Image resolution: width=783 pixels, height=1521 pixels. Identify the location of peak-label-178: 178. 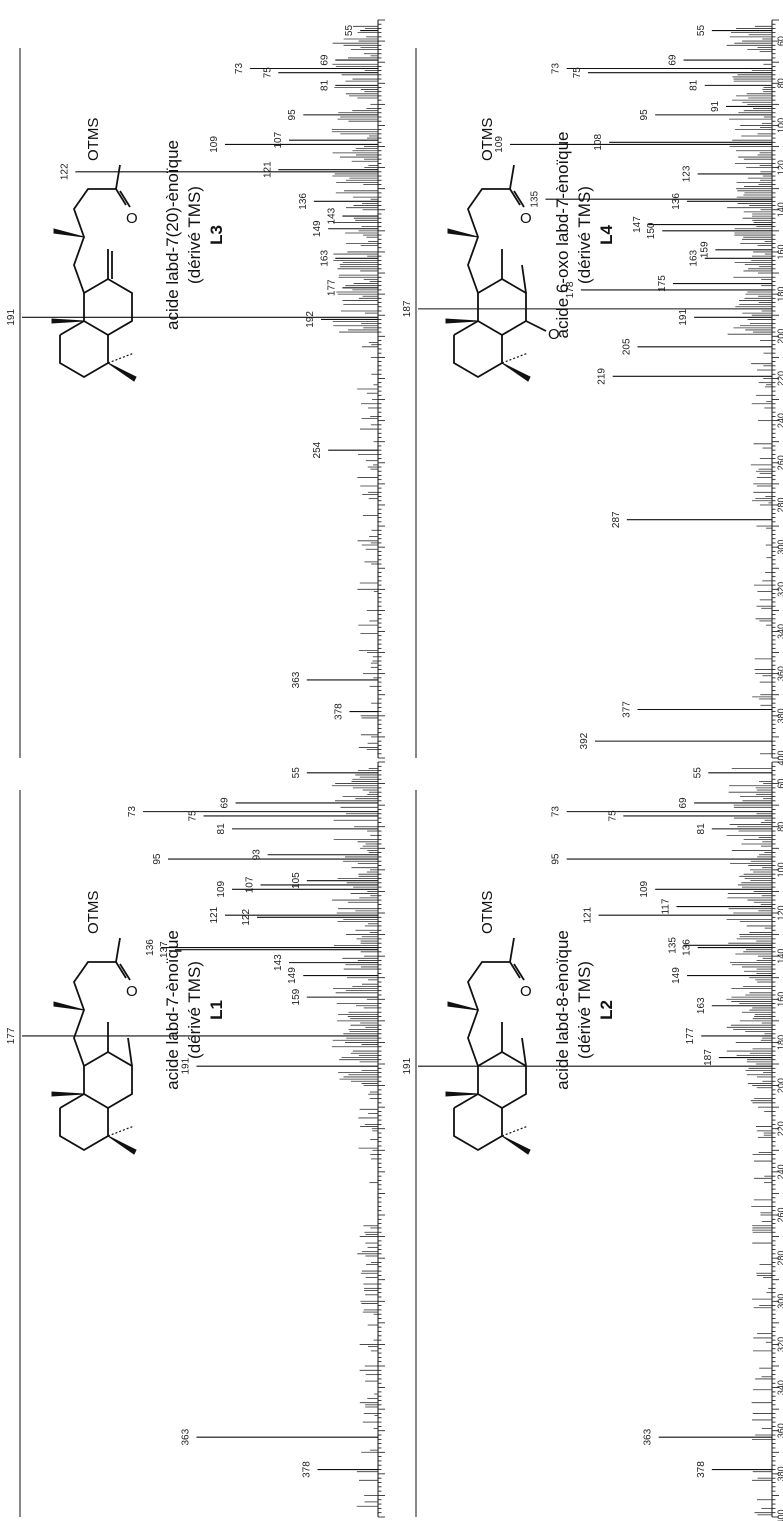
(570, 289).